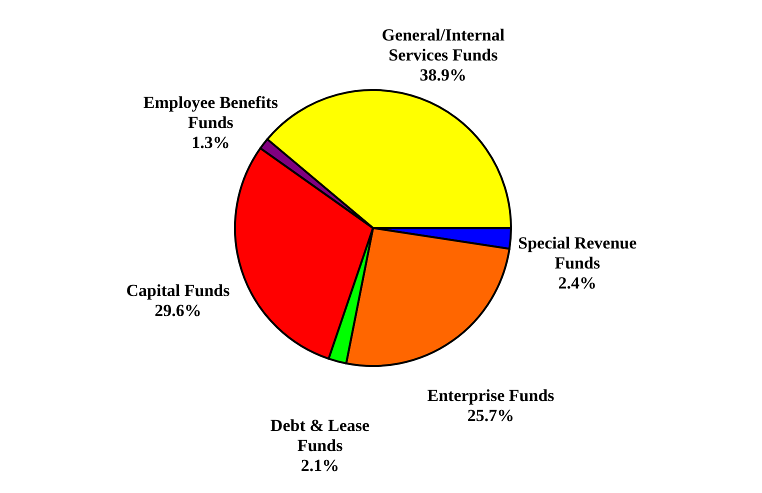  Describe the element at coordinates (210, 112) in the screenshot. I see `slice-label: Employee Benefits Funds` at that location.